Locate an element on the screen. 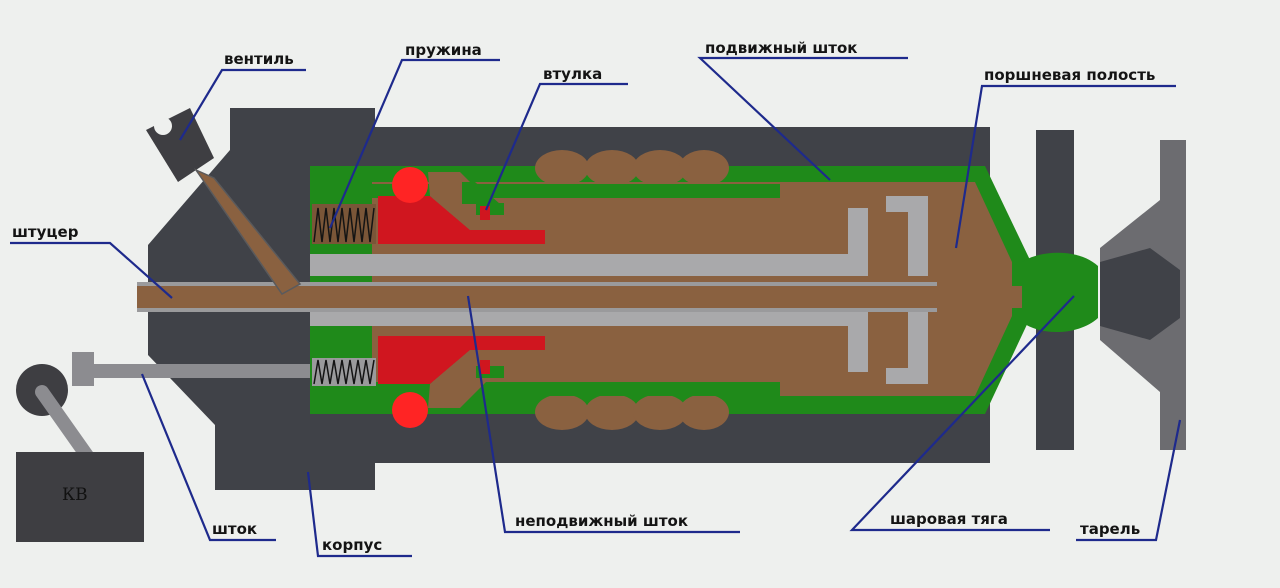 This screenshot has height=588, width=1280. label-sharovaya-tyaga: шаровая тяга is located at coordinates (949, 519).